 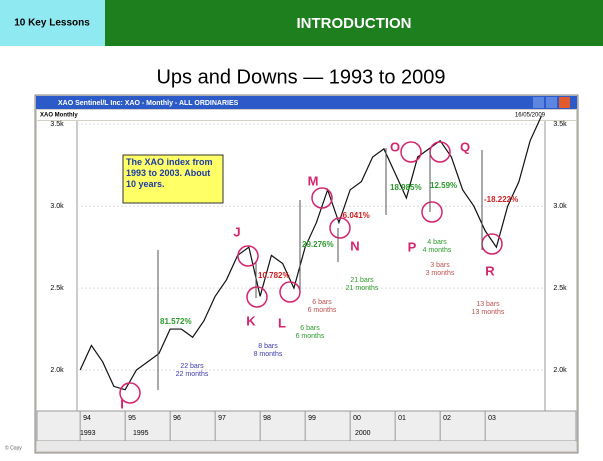 What do you see at coordinates (57, 370) in the screenshot?
I see `y-tick-label: 2.0k` at bounding box center [57, 370].